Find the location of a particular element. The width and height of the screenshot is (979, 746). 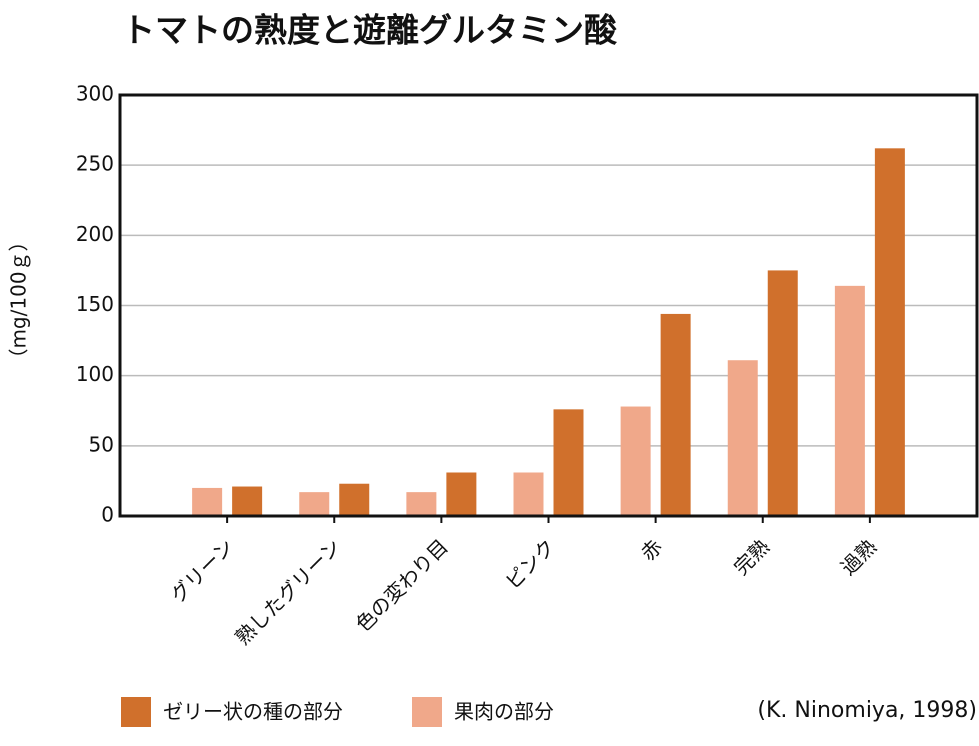

y-tick-label: 100 is located at coordinates (95, 374).